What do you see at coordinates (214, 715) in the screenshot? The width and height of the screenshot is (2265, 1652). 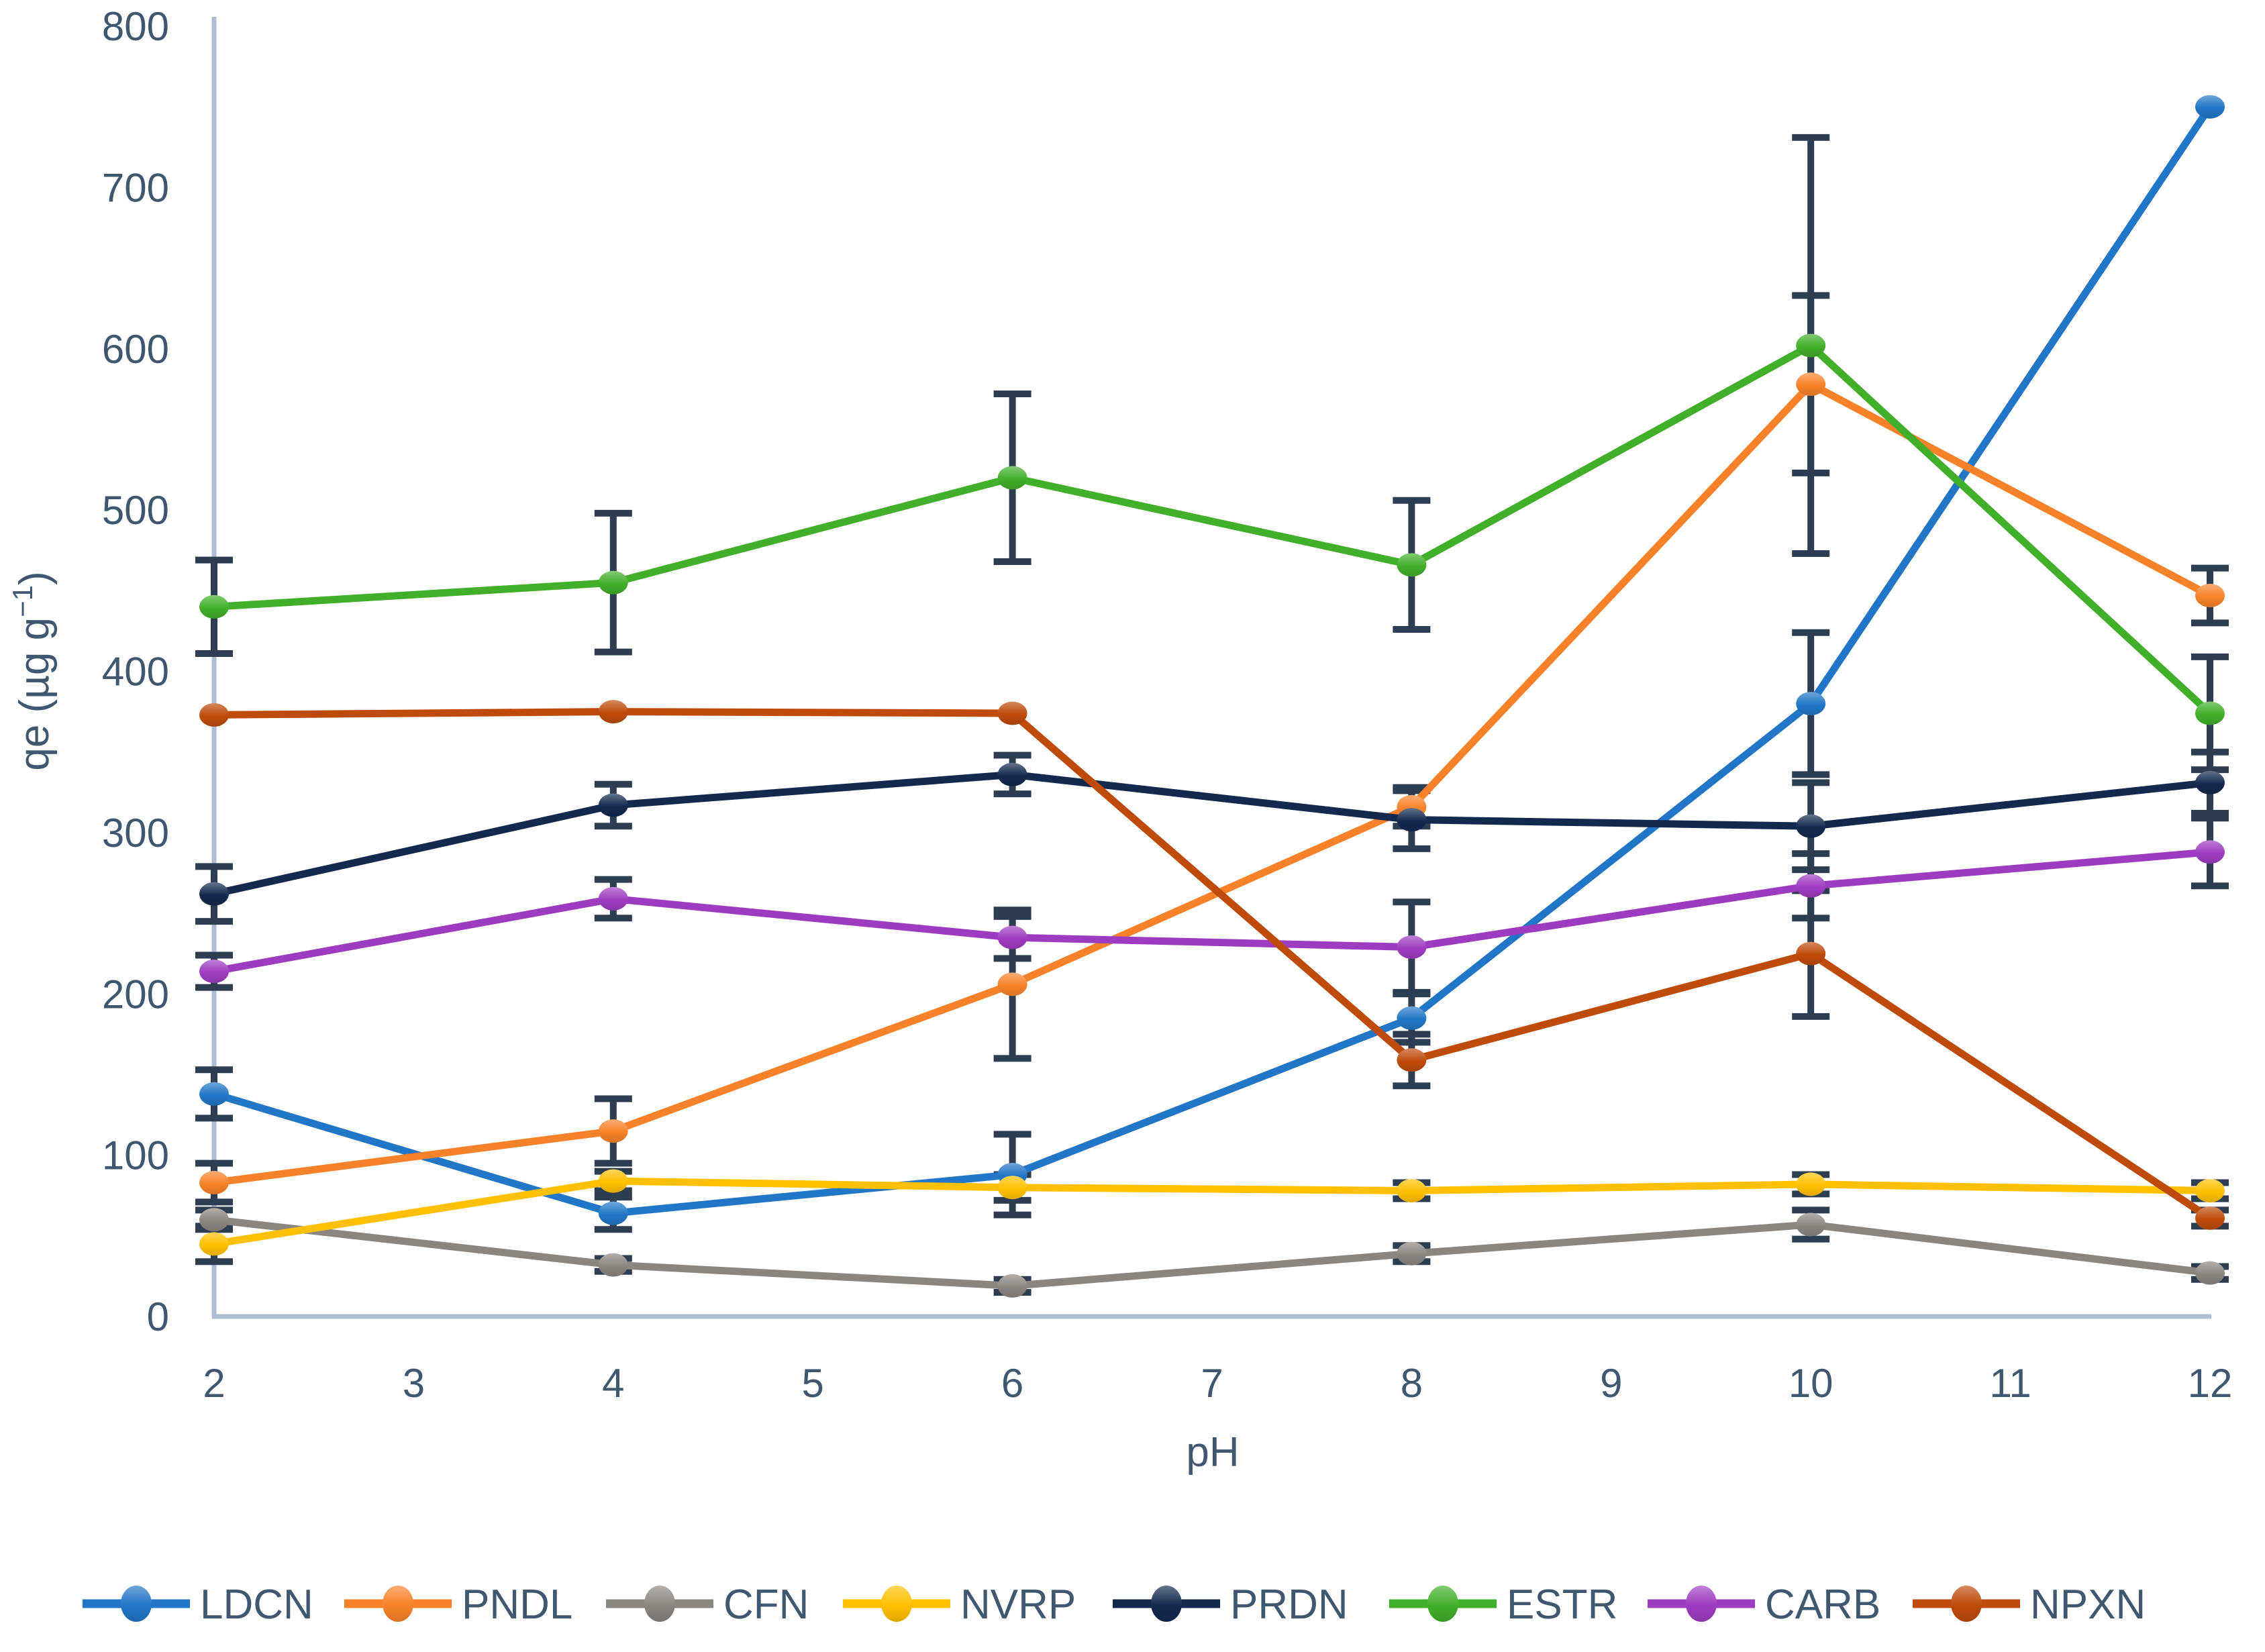 I see `marker-NPXN-pH2` at bounding box center [214, 715].